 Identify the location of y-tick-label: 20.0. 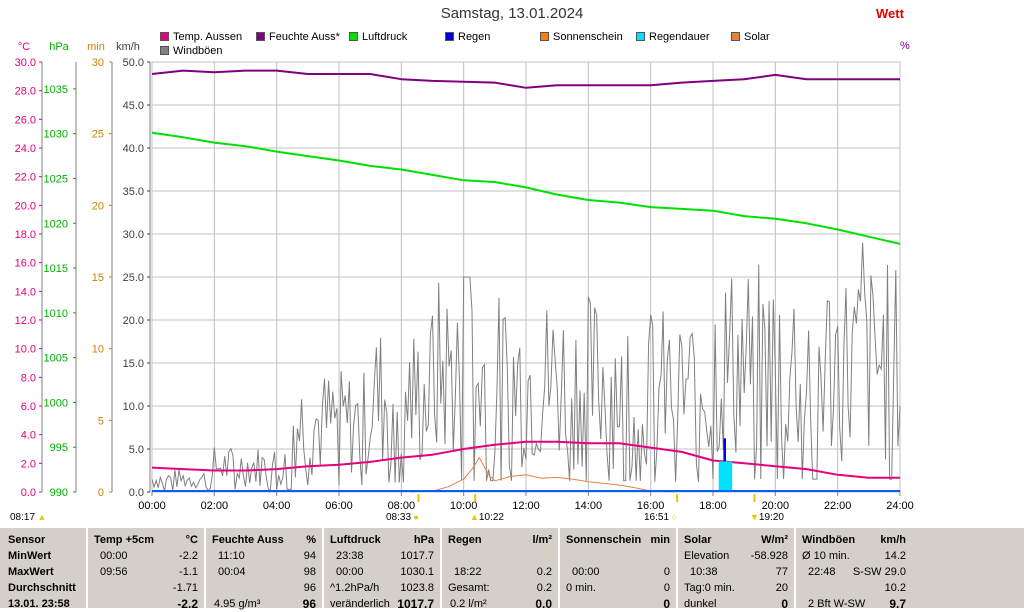
(133, 321).